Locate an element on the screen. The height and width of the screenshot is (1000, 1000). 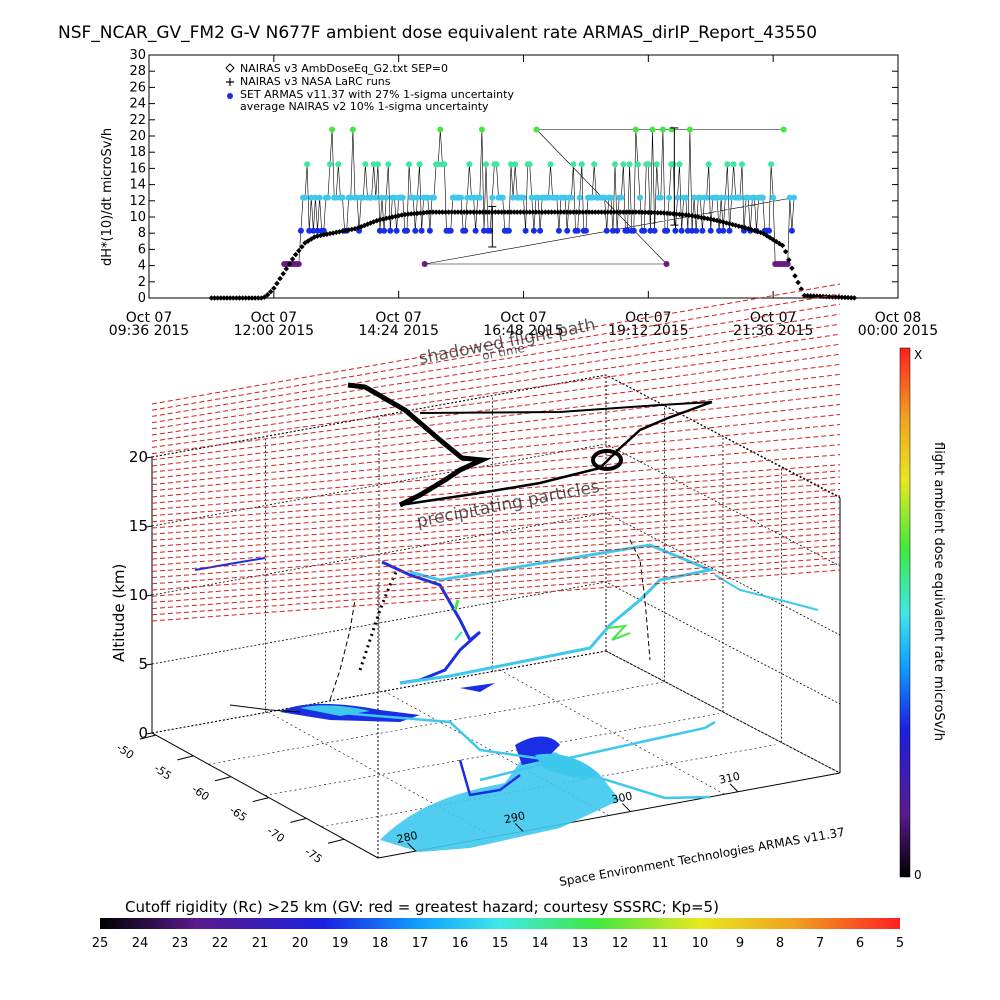
ground-track is located at coordinates (522, 755).